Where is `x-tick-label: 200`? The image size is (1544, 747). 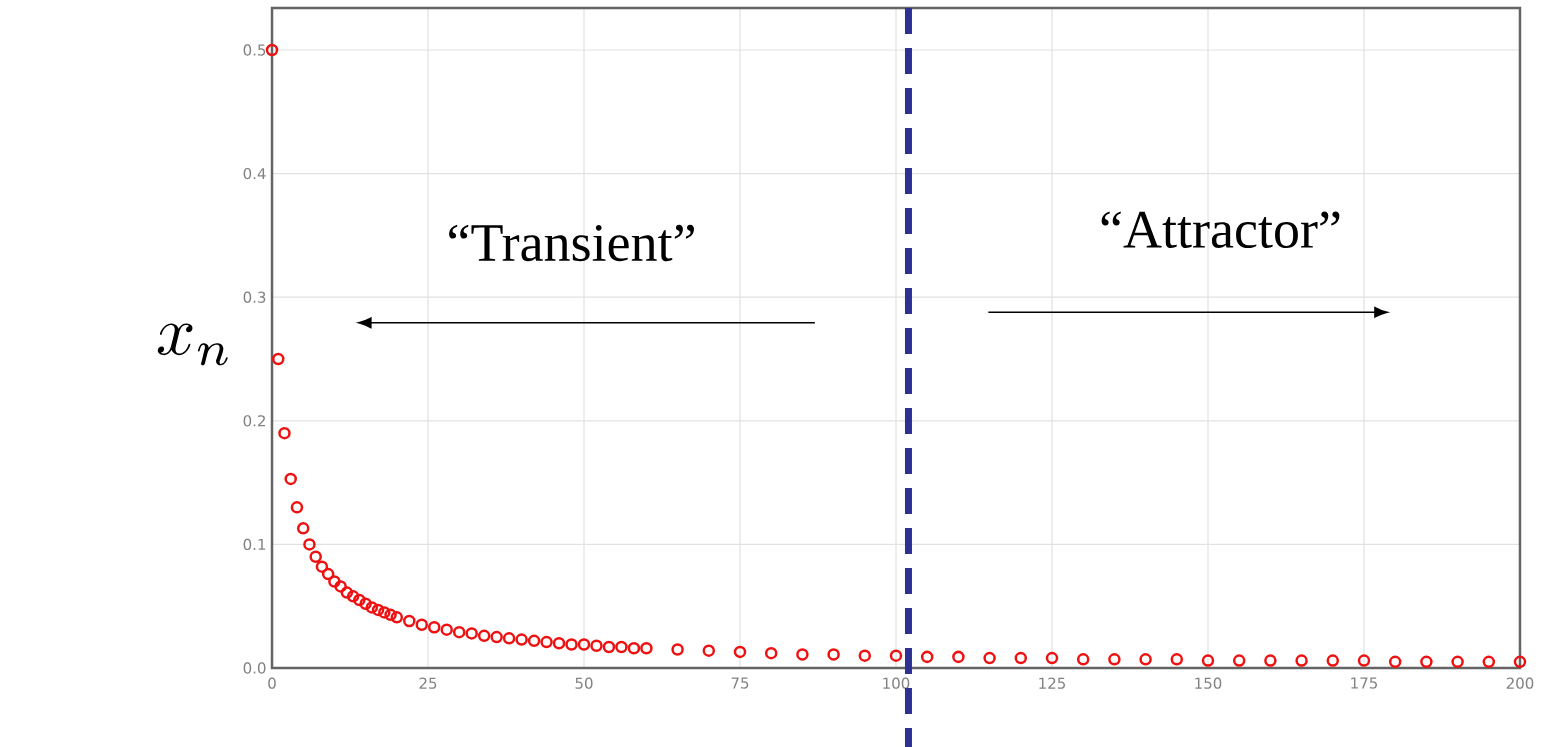 x-tick-label: 200 is located at coordinates (1520, 683).